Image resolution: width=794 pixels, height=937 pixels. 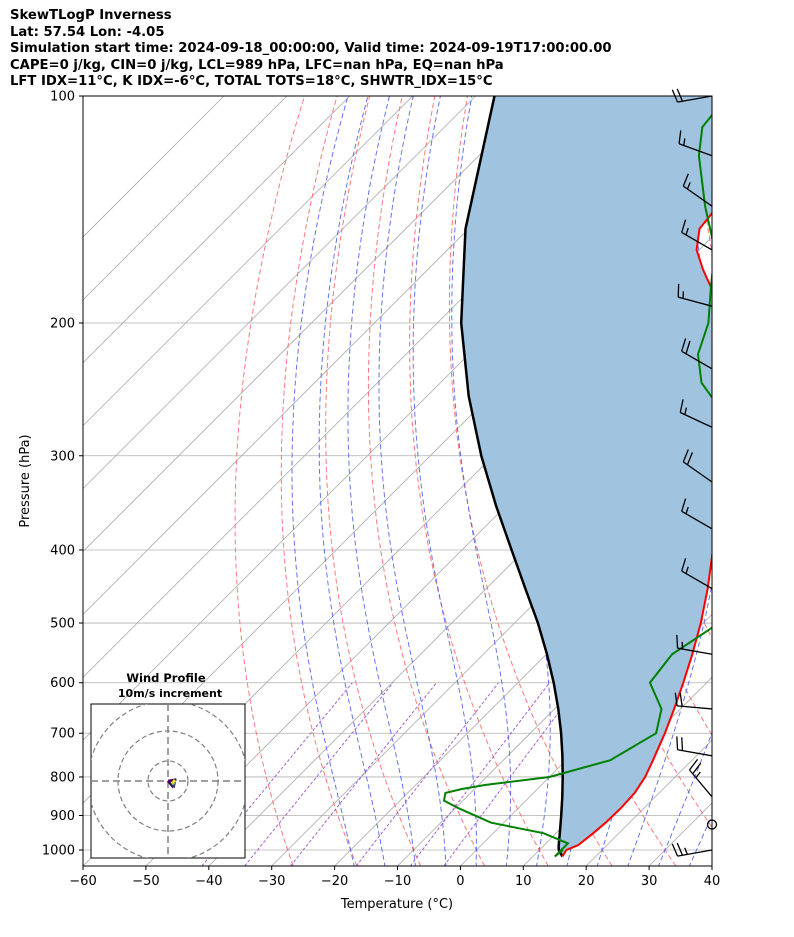 What do you see at coordinates (586, 881) in the screenshot?
I see `x-tick-label: 20` at bounding box center [586, 881].